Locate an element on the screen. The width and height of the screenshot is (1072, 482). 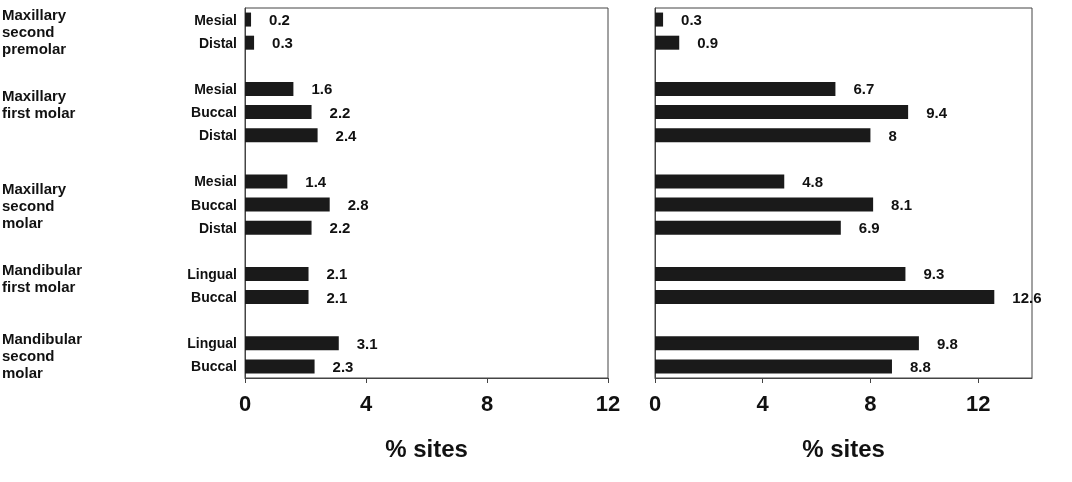
data-label: 1.4 is located at coordinates (316, 181).